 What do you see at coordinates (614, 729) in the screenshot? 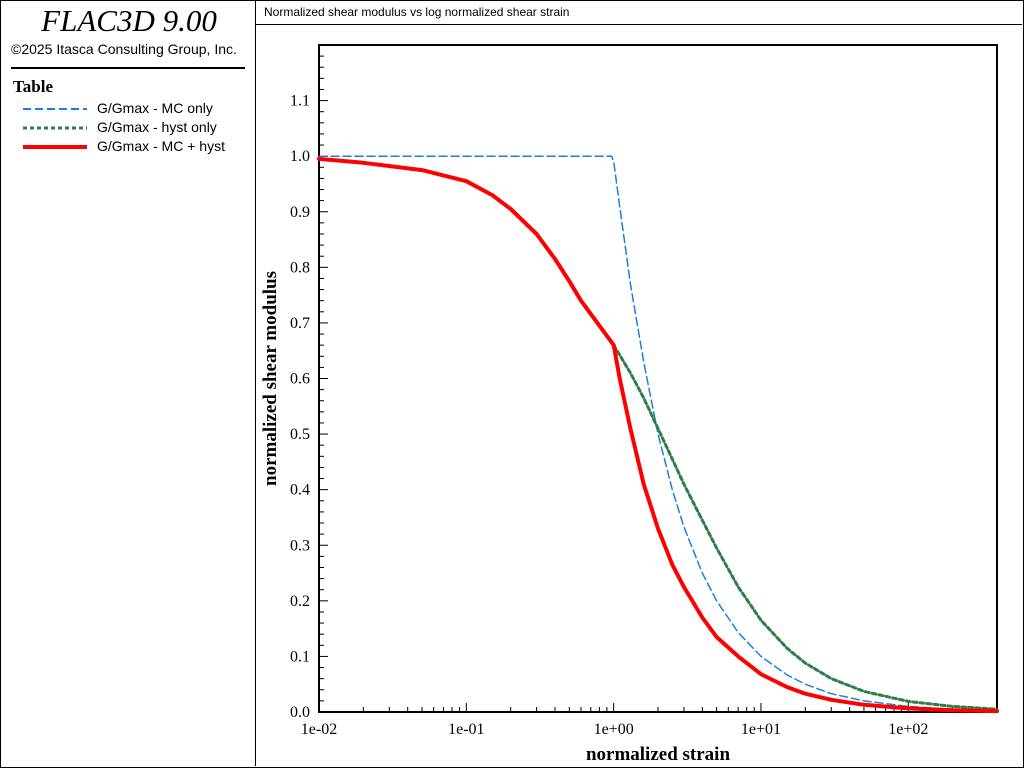
I see `x-tick-label: 1e+00` at bounding box center [614, 729].